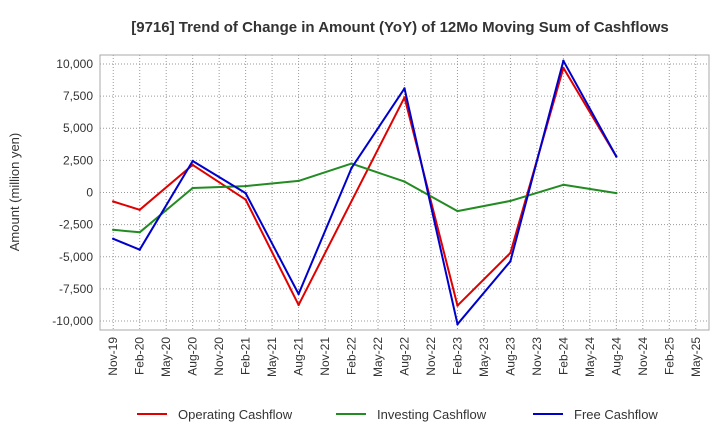  What do you see at coordinates (76, 289) in the screenshot?
I see `y-tick-label: -7,500` at bounding box center [76, 289].